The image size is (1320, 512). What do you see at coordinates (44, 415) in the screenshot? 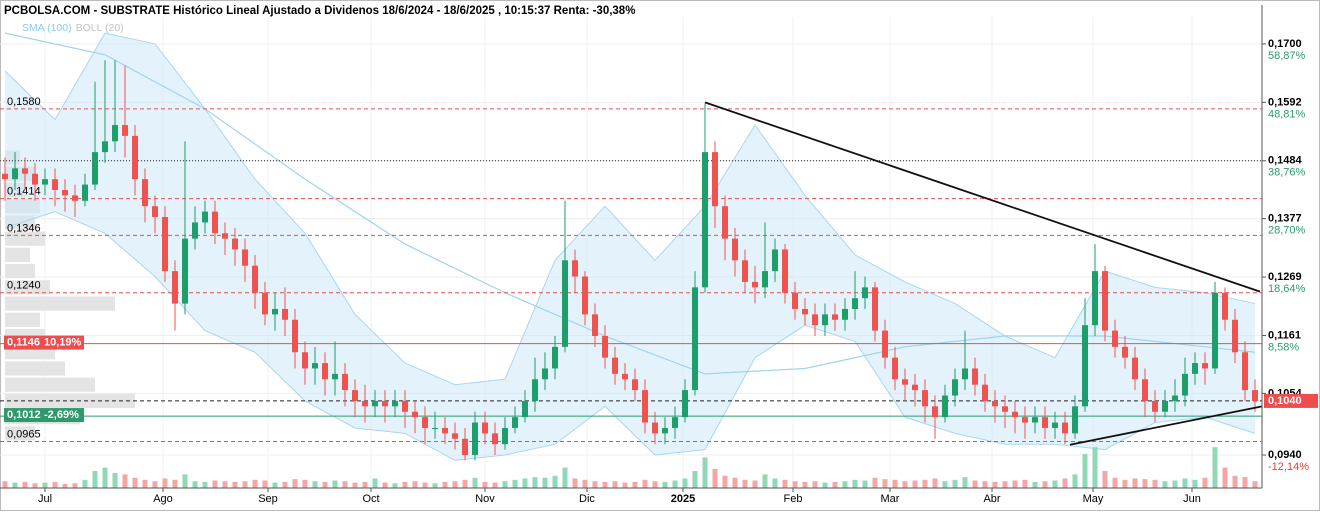
I see `level-box` at bounding box center [44, 415].